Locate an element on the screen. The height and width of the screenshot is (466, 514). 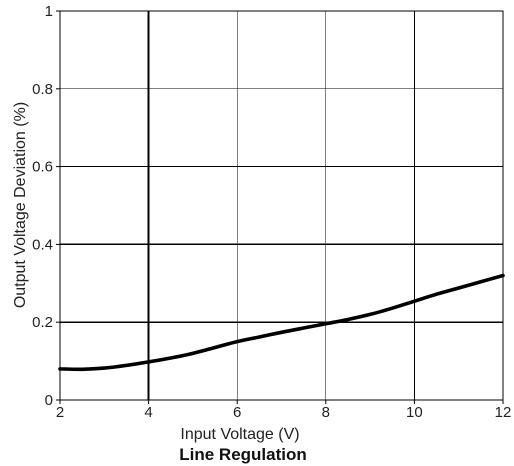
y-tick-labels: 0 0.2 0.4 0.6 0.8 1 is located at coordinates (42, 206).